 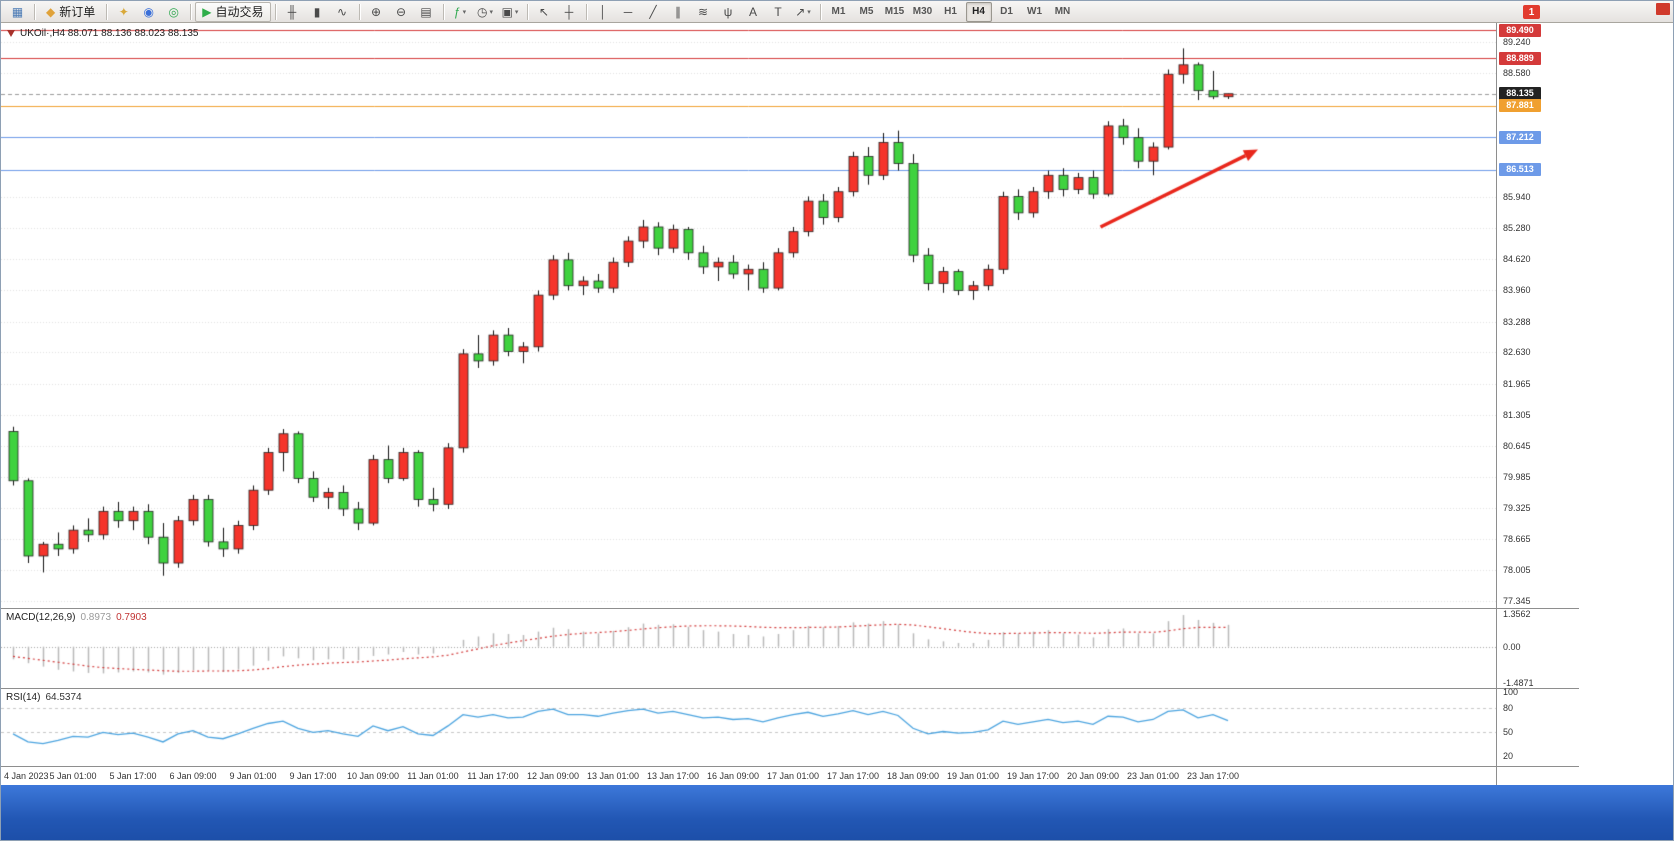 I want to click on rsi-value: 64.5374, so click(x=63, y=697).